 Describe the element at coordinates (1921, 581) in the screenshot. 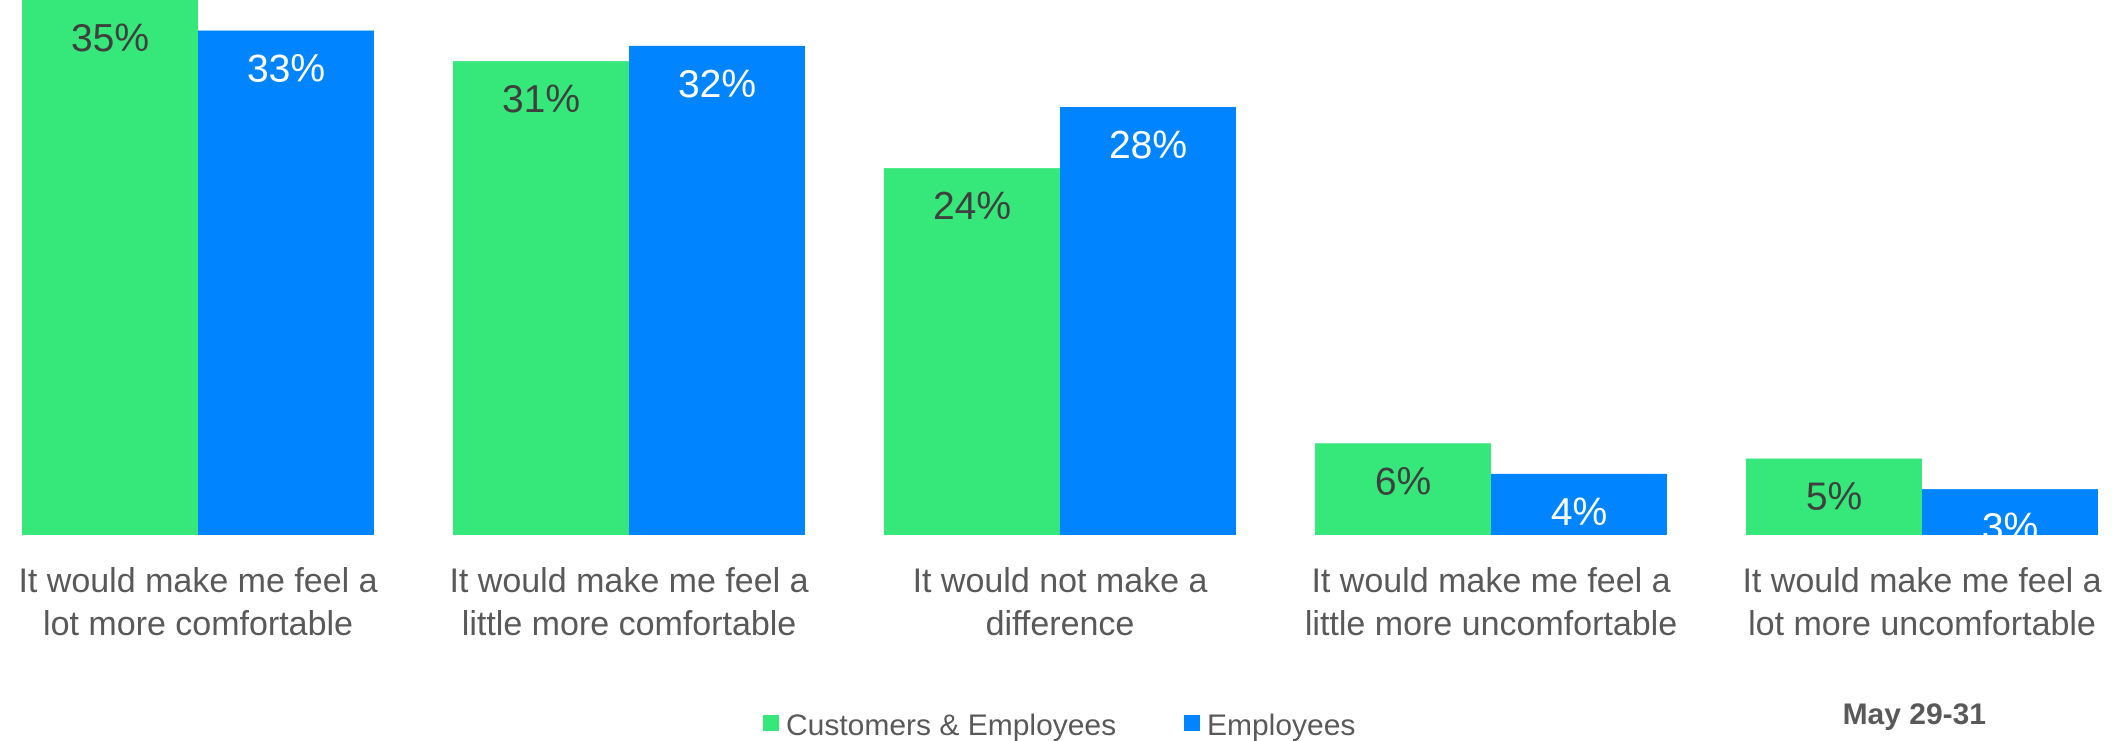

I see `category-label-4-line-0: It would make me feel a` at that location.